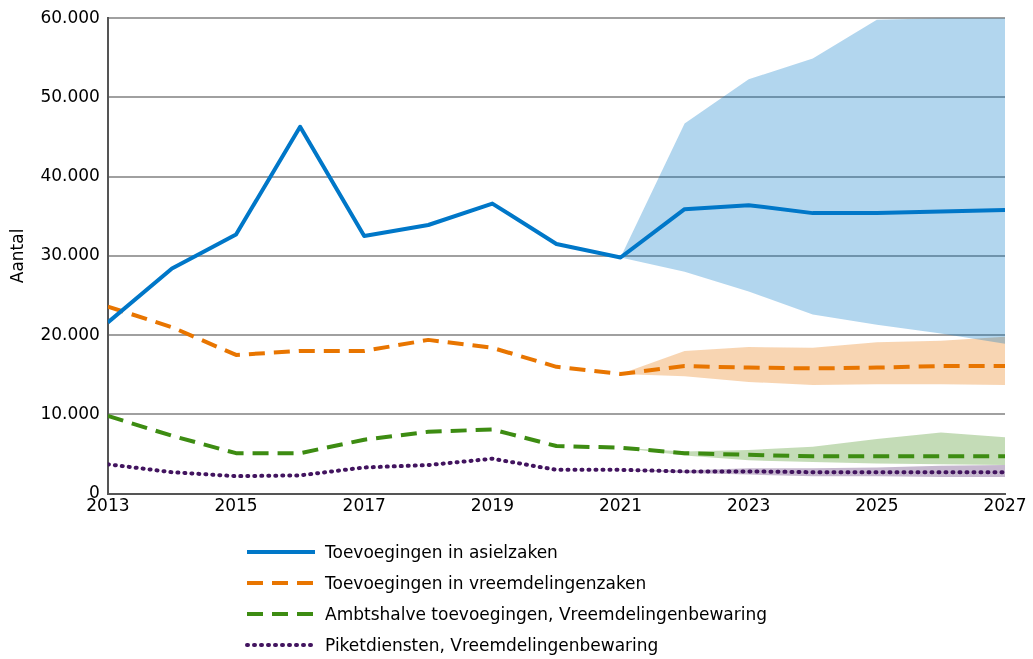  What do you see at coordinates (877, 505) in the screenshot?
I see `x-tick-label: 2025` at bounding box center [877, 505].